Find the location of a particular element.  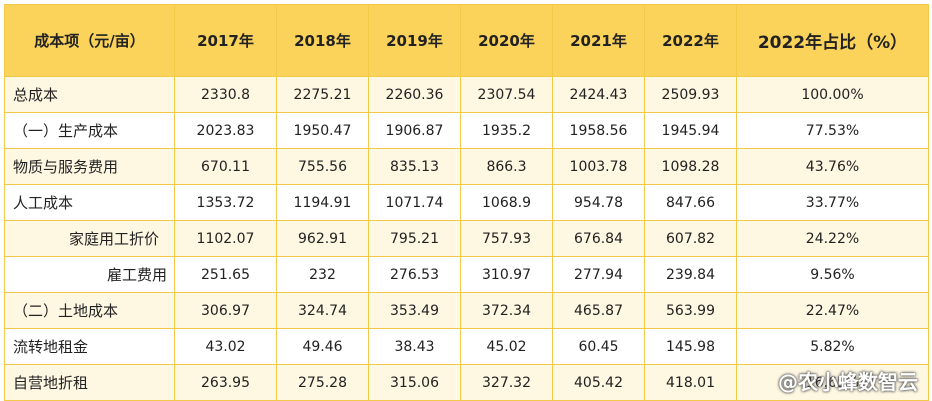

cell: 2307.54 is located at coordinates (506, 94).